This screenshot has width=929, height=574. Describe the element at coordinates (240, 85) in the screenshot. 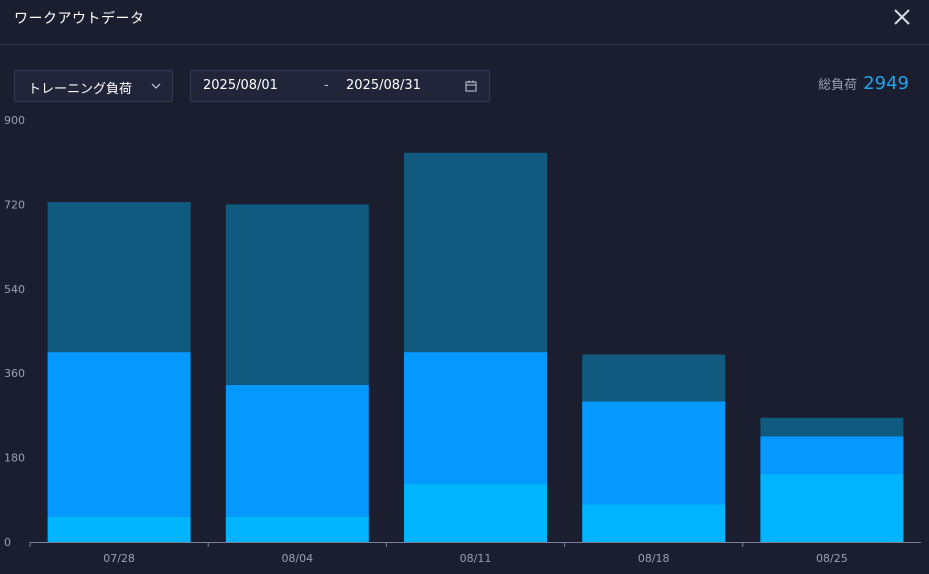

I see `start-date-input: 2025/08/01` at that location.